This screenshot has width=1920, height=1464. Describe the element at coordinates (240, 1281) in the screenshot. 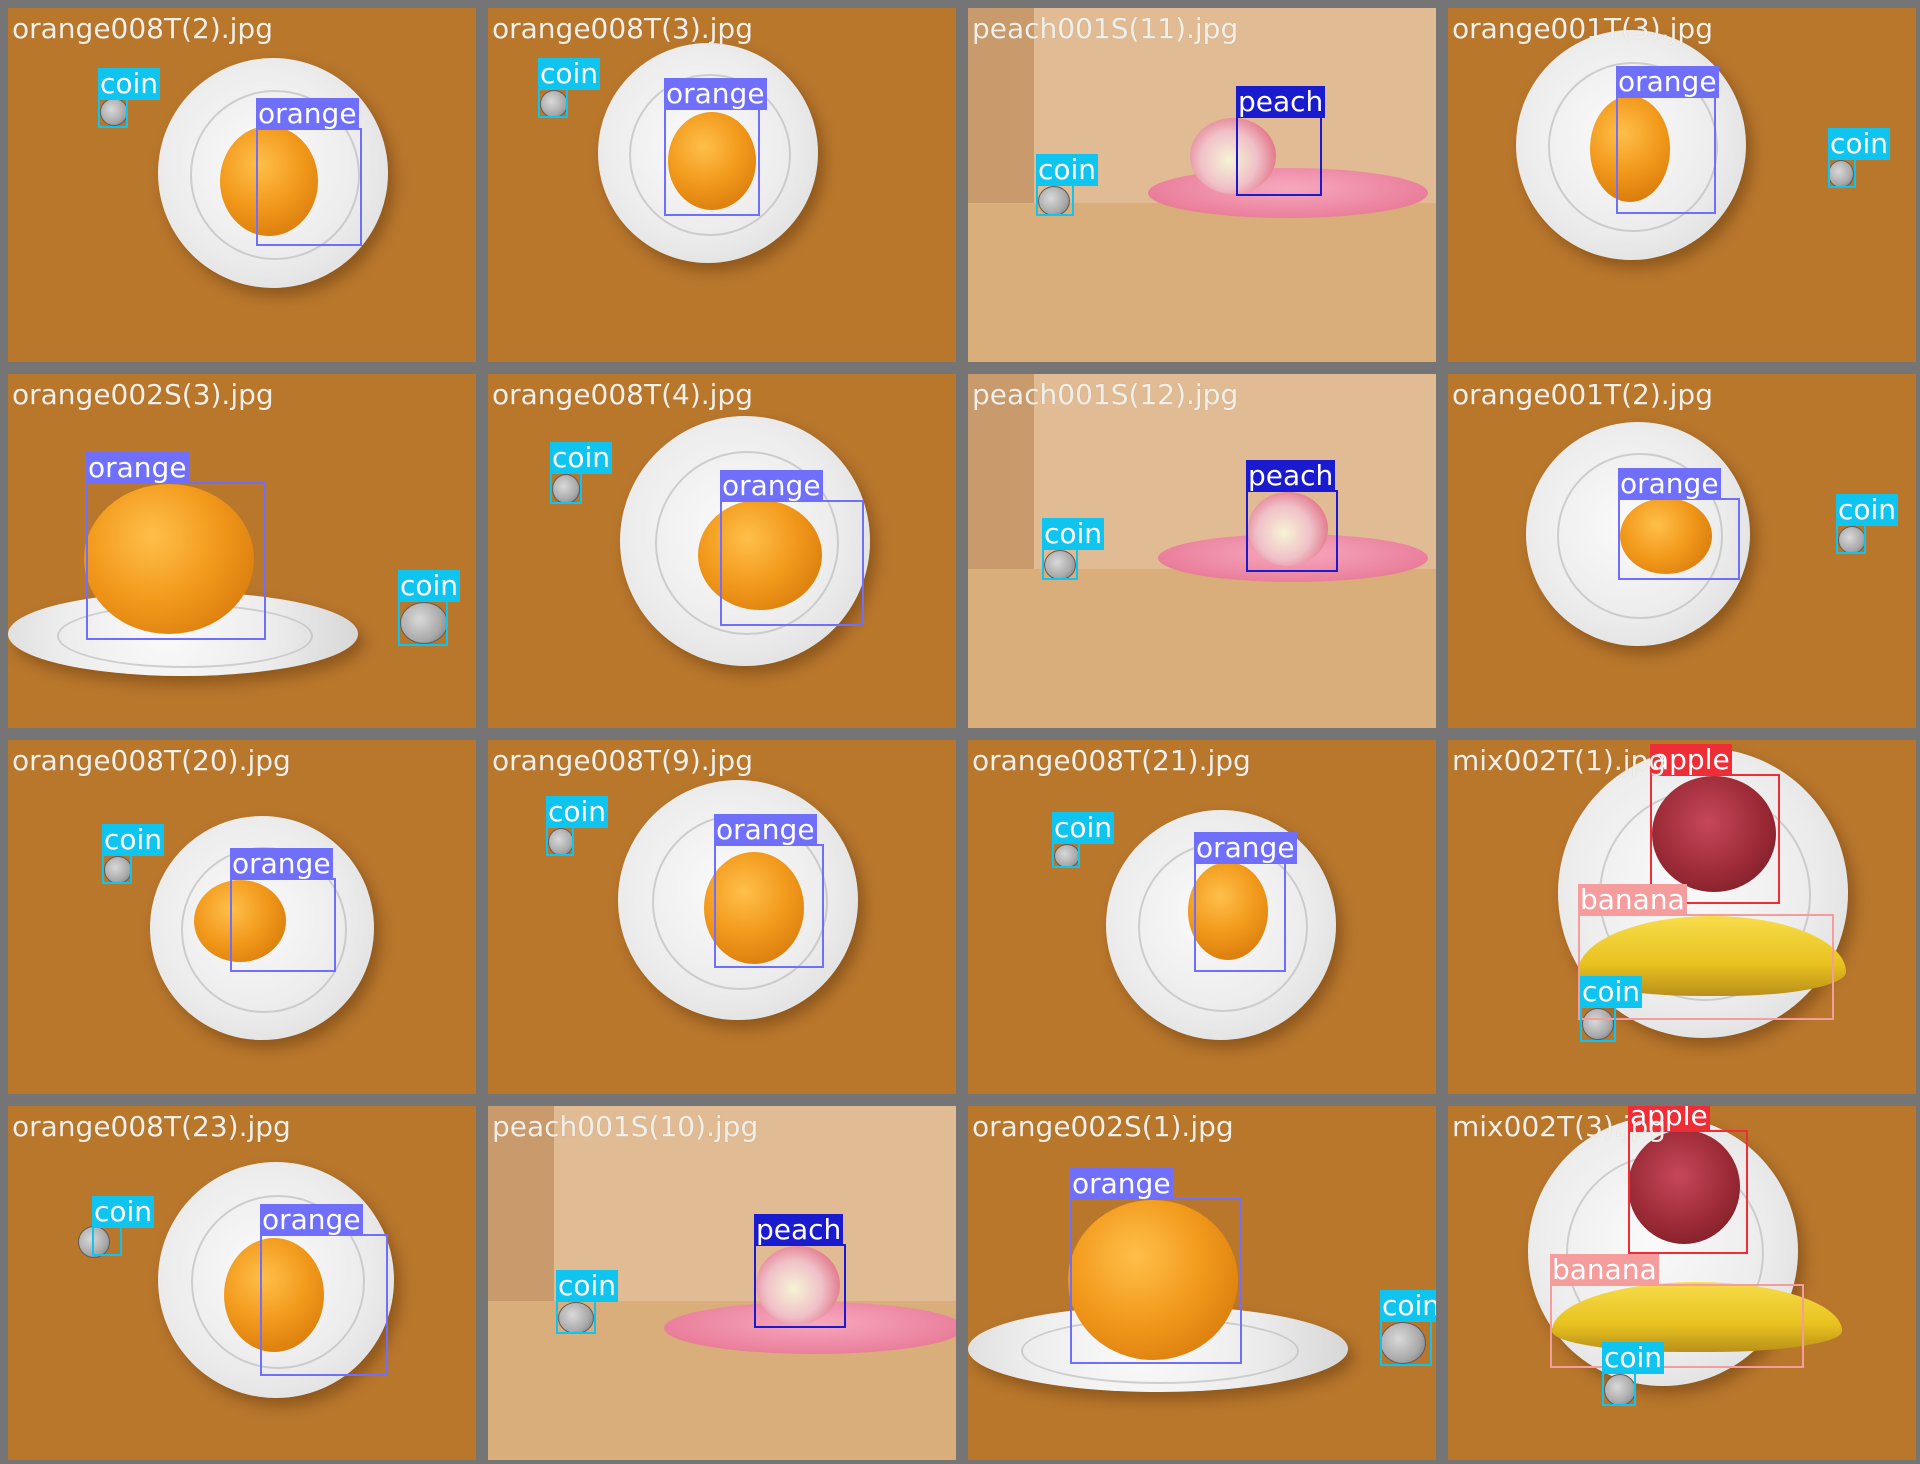

I see `image-tile: coin orange orange008T(23).jpg` at that location.